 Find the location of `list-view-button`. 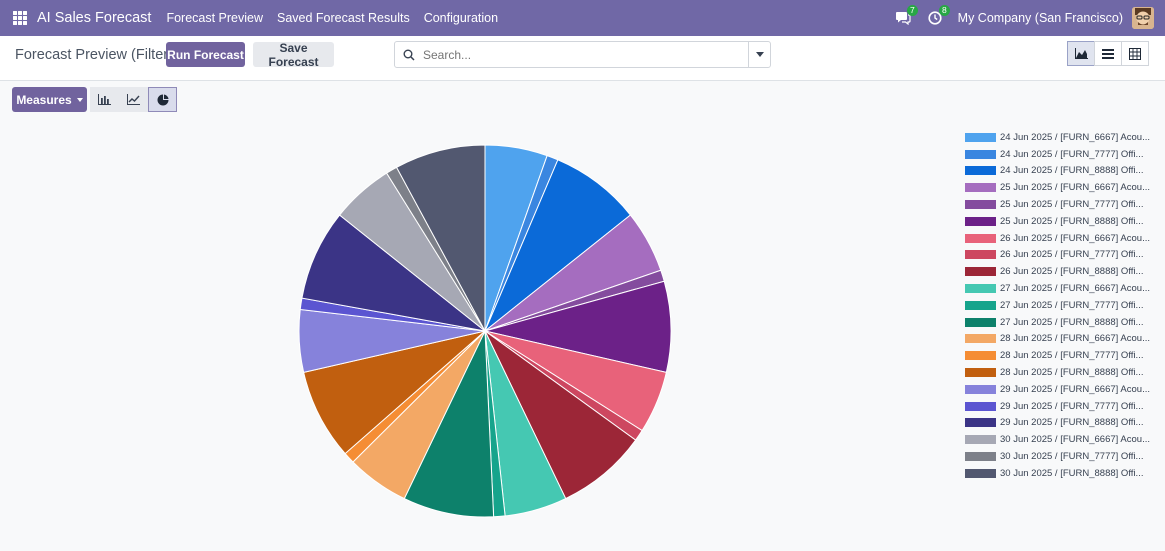

list-view-button is located at coordinates (1108, 53).